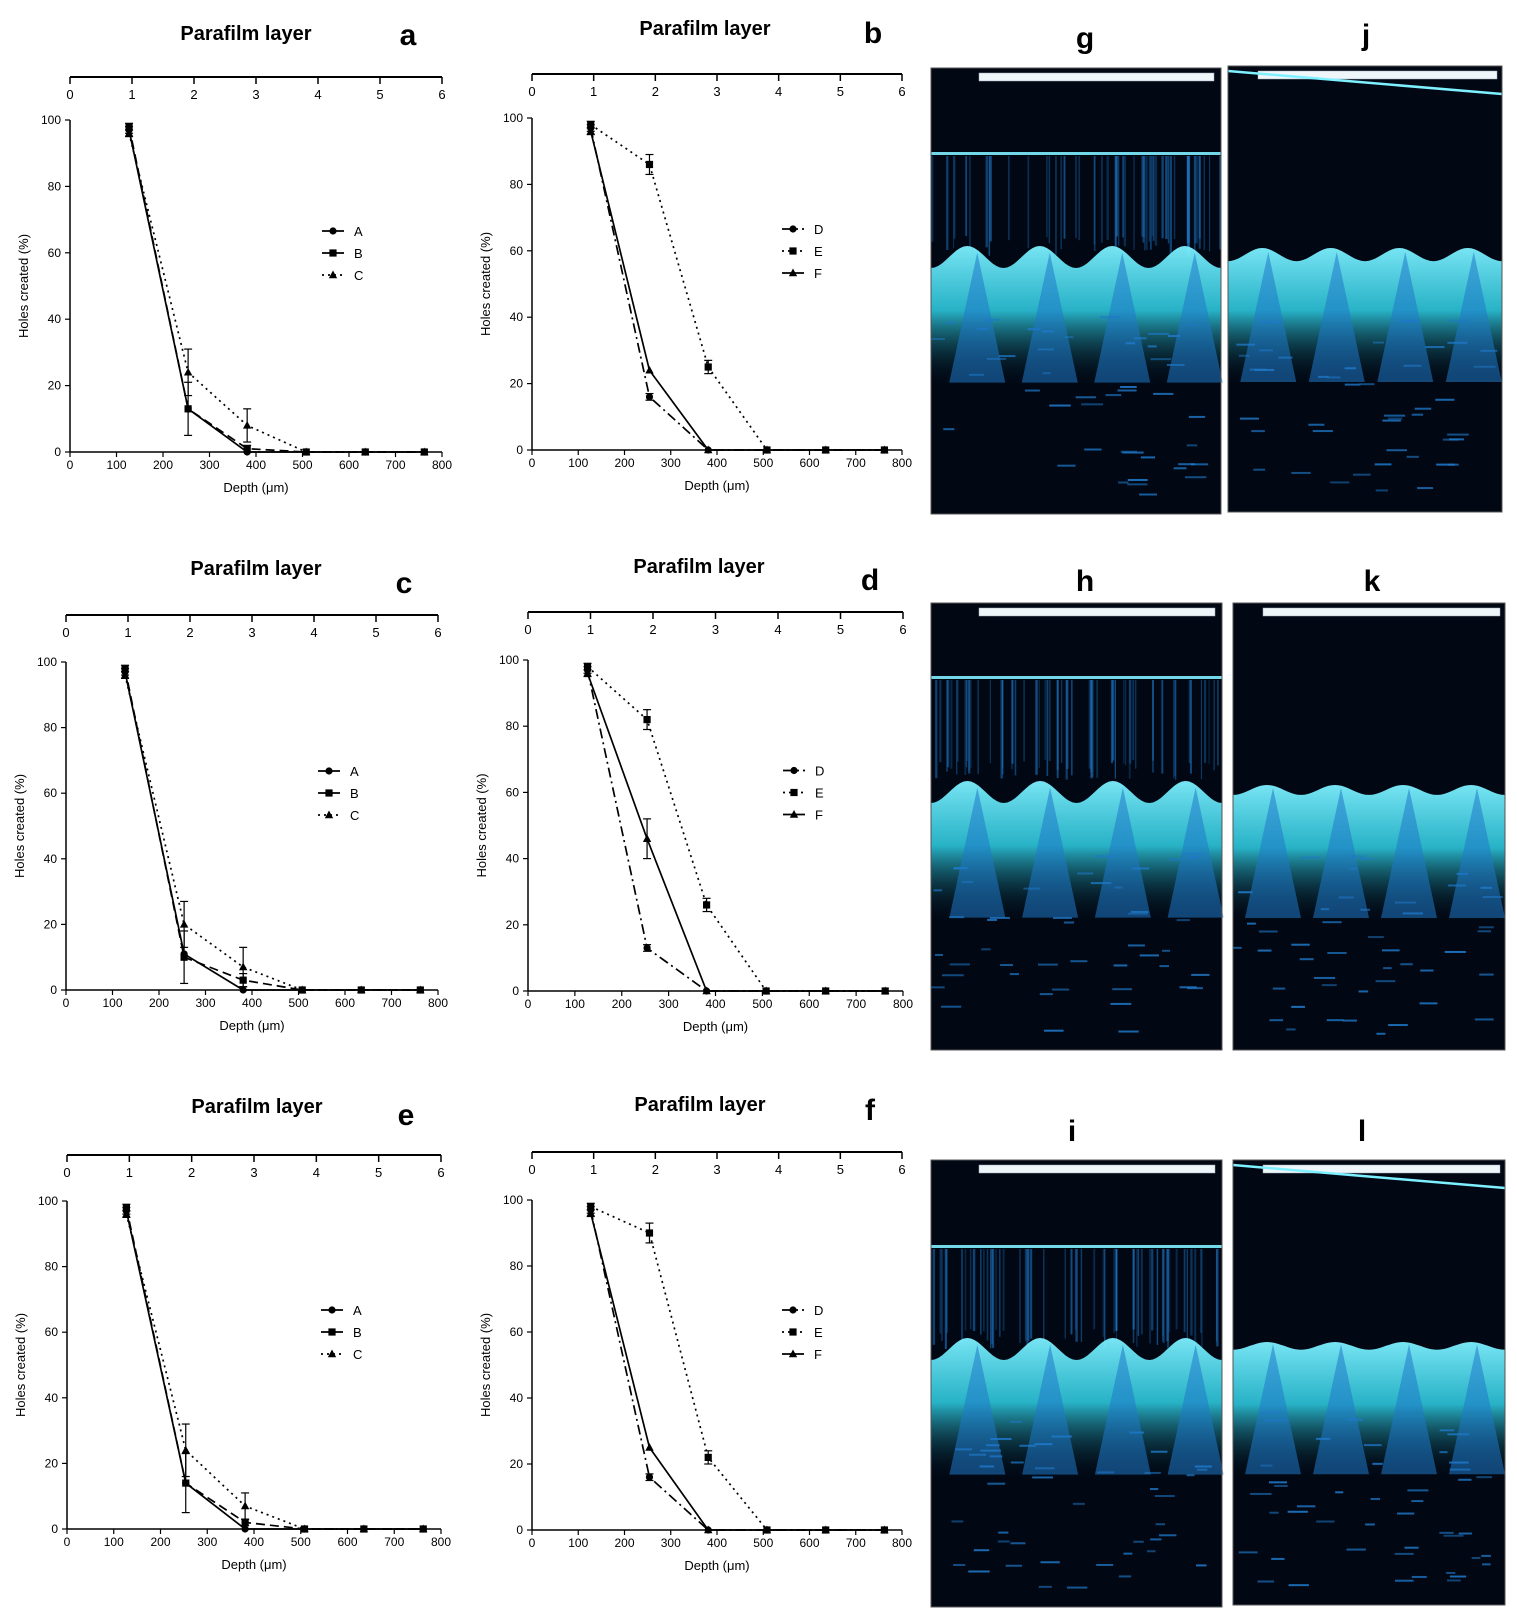 This screenshot has width=1517, height=1617. What do you see at coordinates (1369, 1360) in the screenshot?
I see `oct-image-l: l` at bounding box center [1369, 1360].